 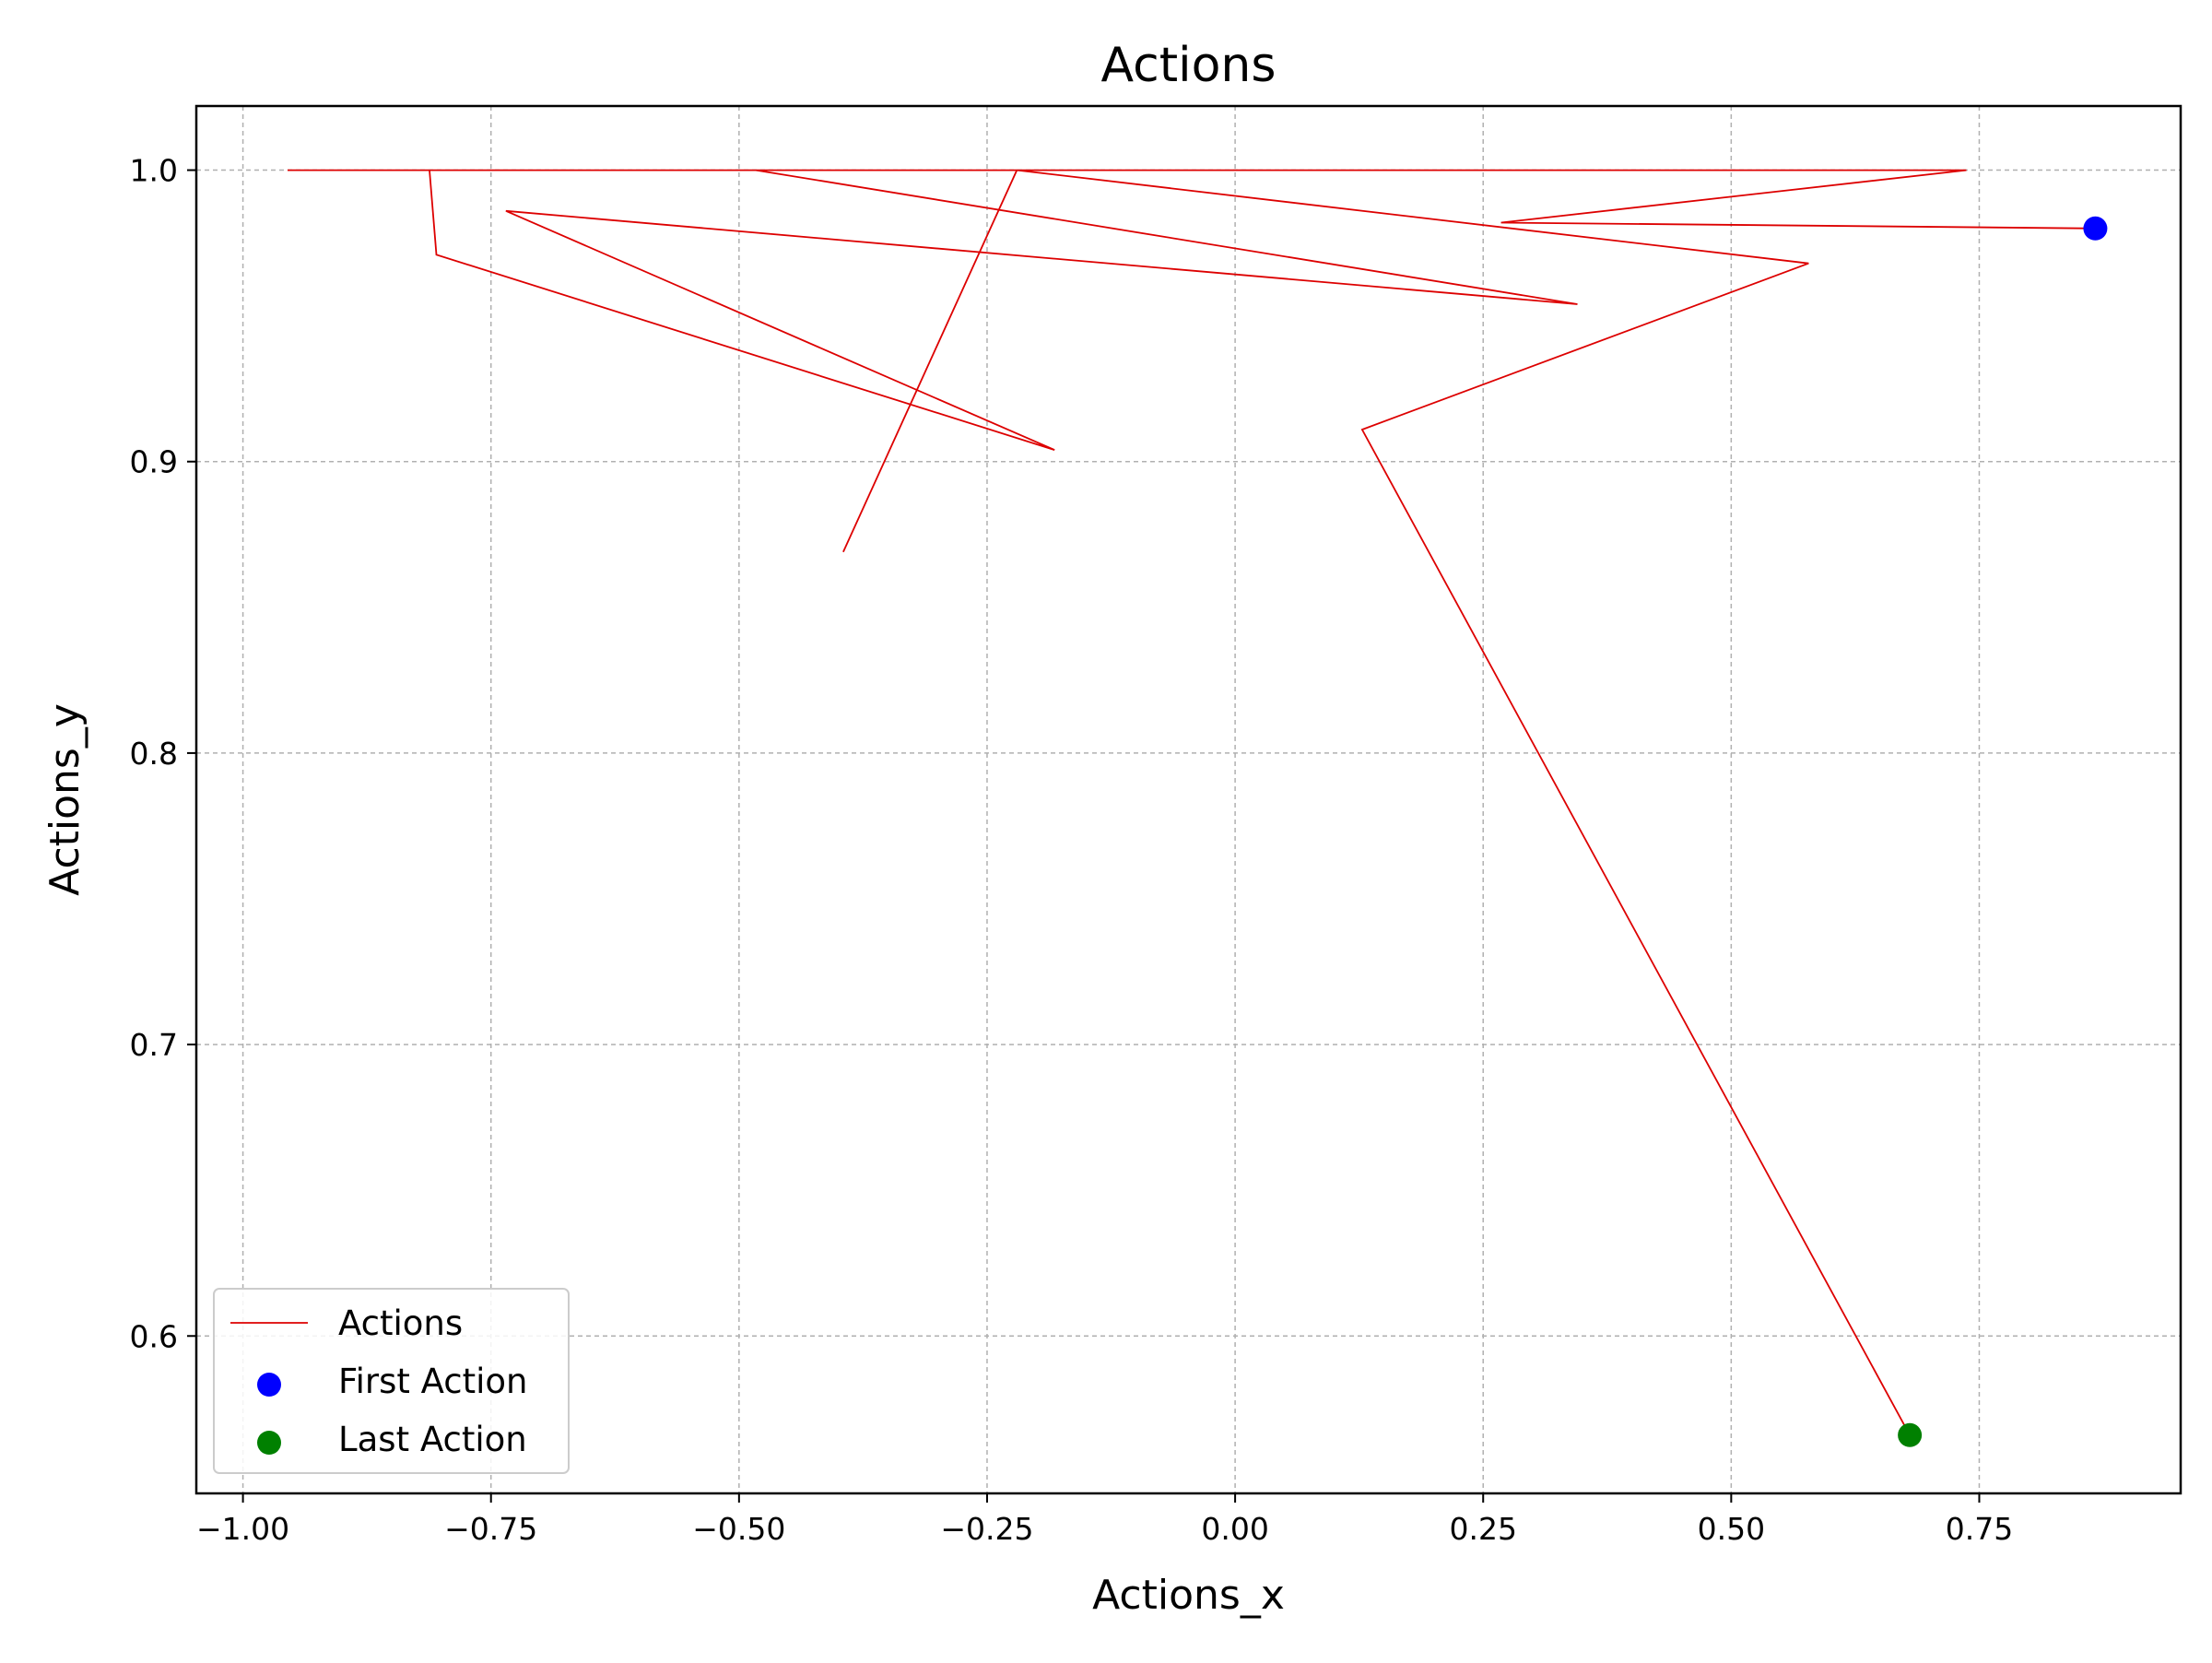 What do you see at coordinates (432, 1439) in the screenshot?
I see `legend-label: Last Action` at bounding box center [432, 1439].